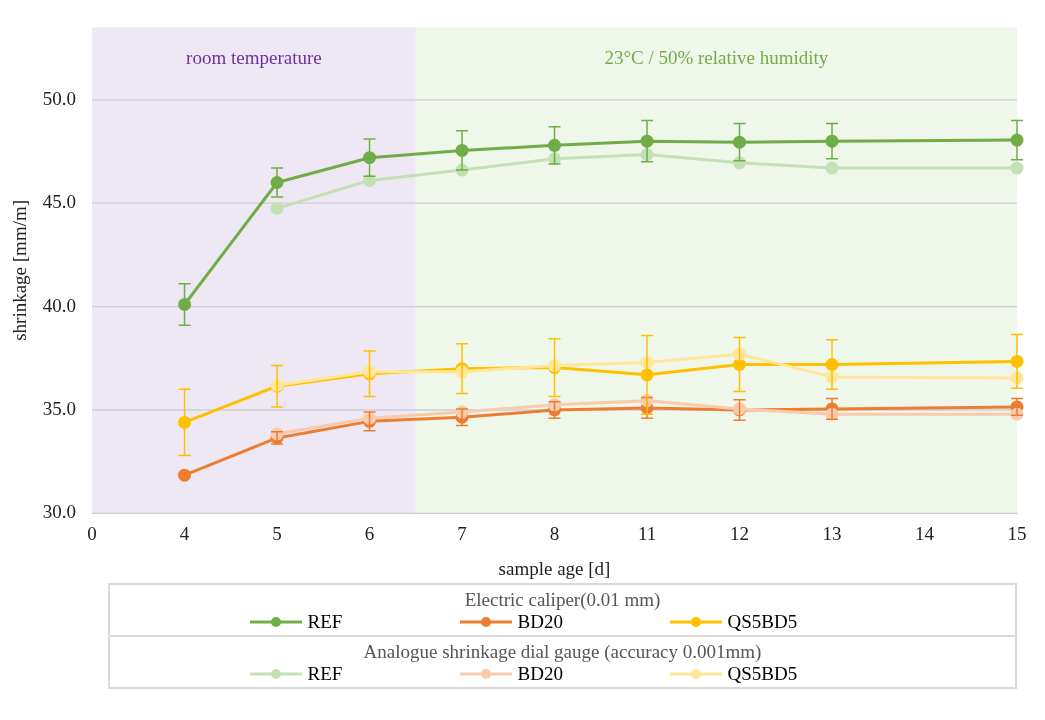 The height and width of the screenshot is (720, 1045). Describe the element at coordinates (369, 533) in the screenshot. I see `x-tick-label: 6` at that location.